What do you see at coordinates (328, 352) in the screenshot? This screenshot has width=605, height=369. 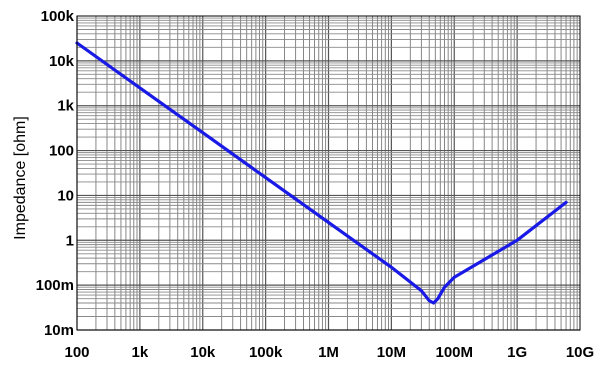 I see `x-tick-label: 1M` at bounding box center [328, 352].